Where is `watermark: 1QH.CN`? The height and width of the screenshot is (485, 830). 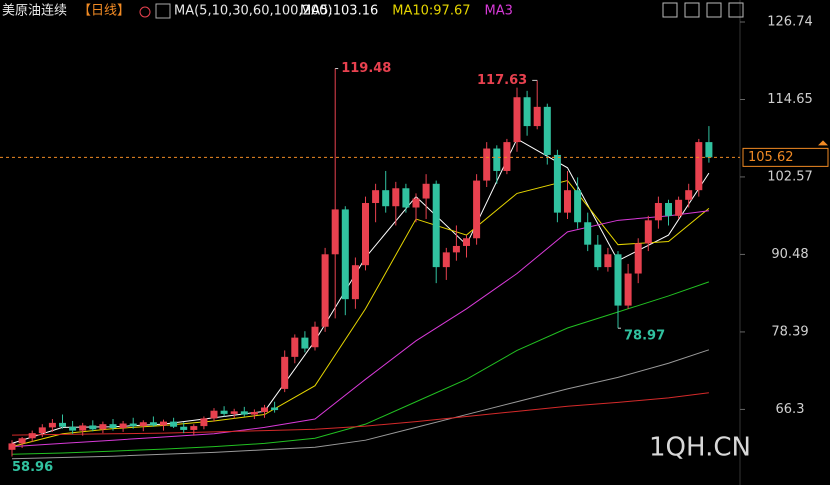
watermark: 1QH.CN is located at coordinates (700, 448).